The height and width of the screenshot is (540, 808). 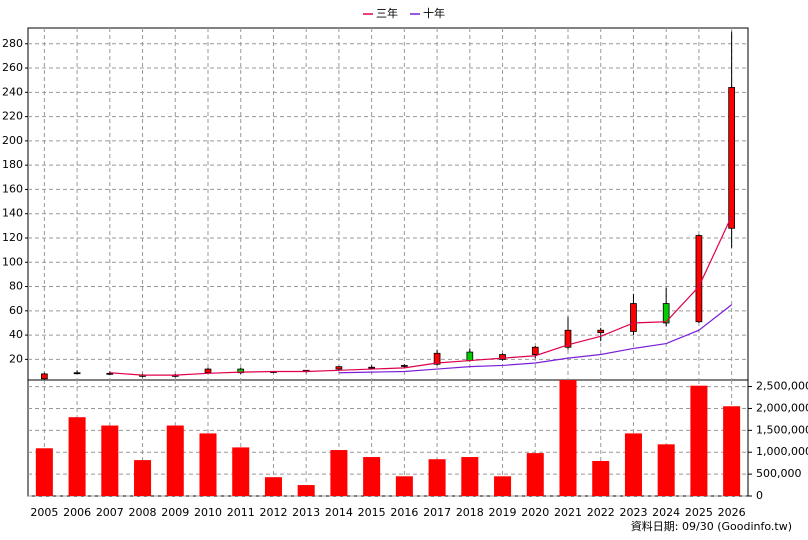 I want to click on y-tick-label: 260, so click(x=12, y=67).